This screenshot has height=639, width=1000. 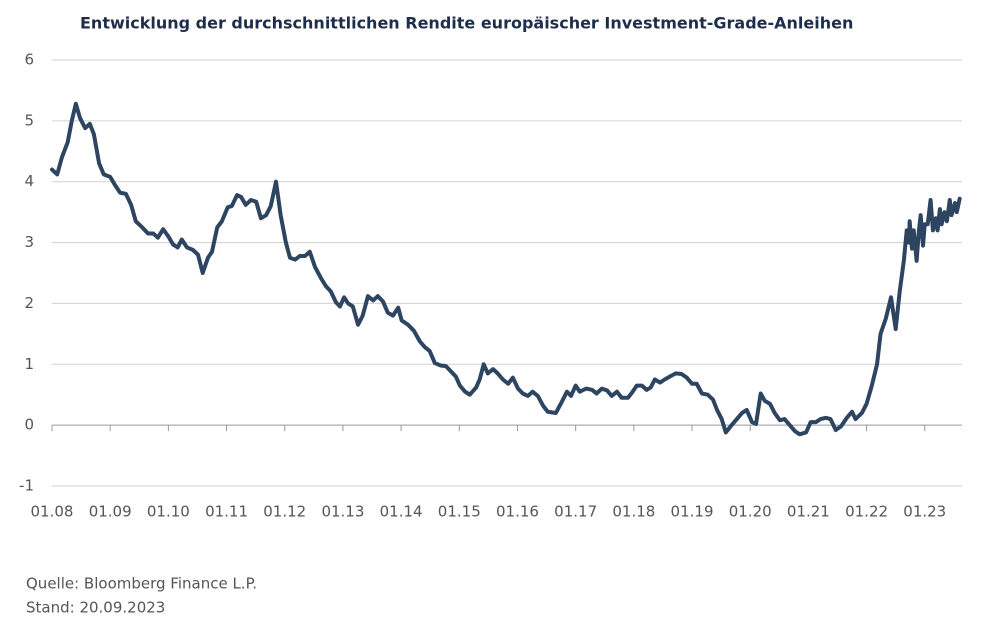 What do you see at coordinates (808, 512) in the screenshot?
I see `x-tick-label: 01.21` at bounding box center [808, 512].